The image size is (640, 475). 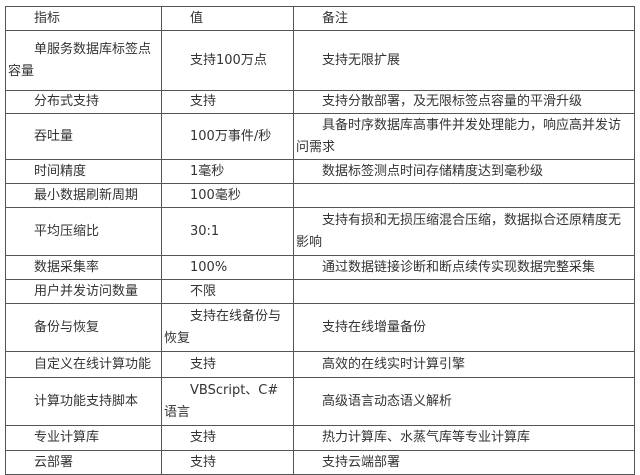 What do you see at coordinates (227, 327) in the screenshot?
I see `value-cell: 支持在线备份与恢复` at bounding box center [227, 327].